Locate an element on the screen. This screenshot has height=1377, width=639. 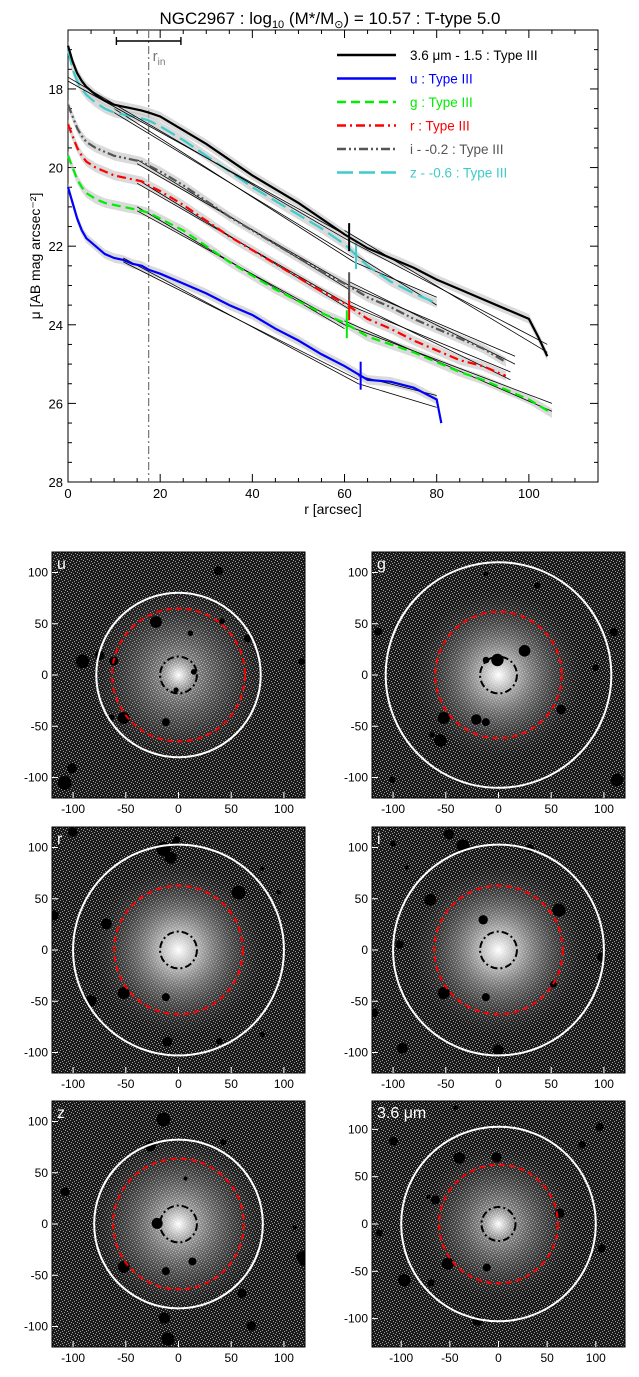
y-tick-label: 20 is located at coordinates (56, 168).